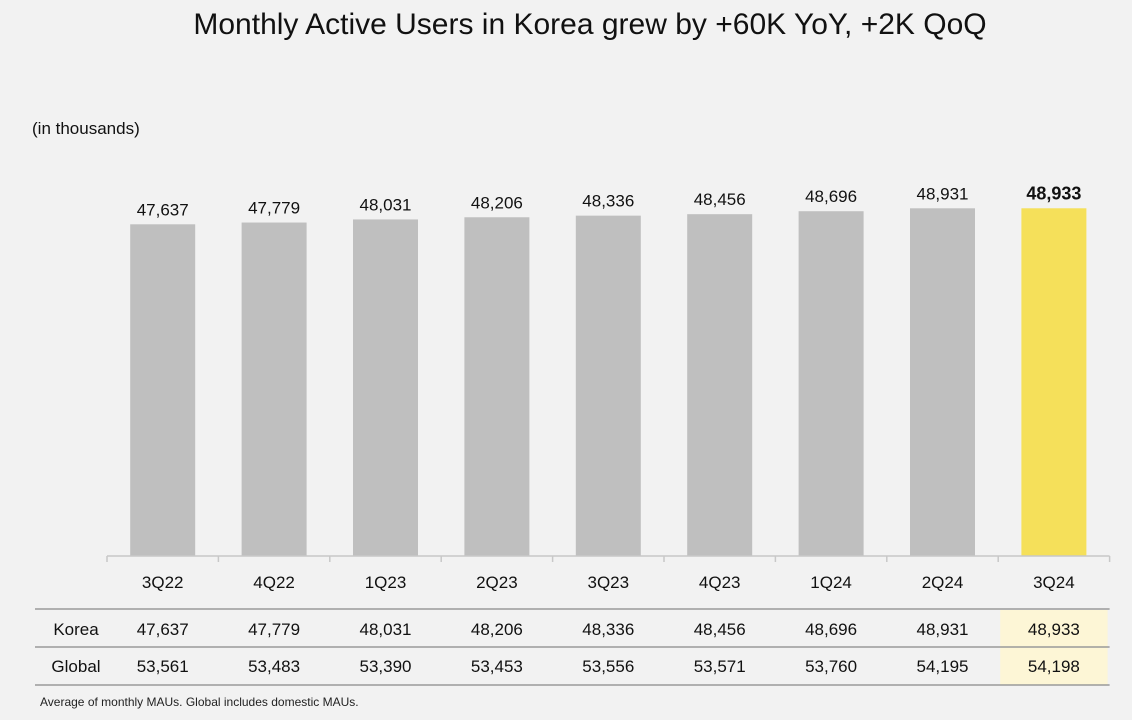 The width and height of the screenshot is (1132, 720). Describe the element at coordinates (163, 629) in the screenshot. I see `table-cell-korea-3Q22: 47,637` at that location.